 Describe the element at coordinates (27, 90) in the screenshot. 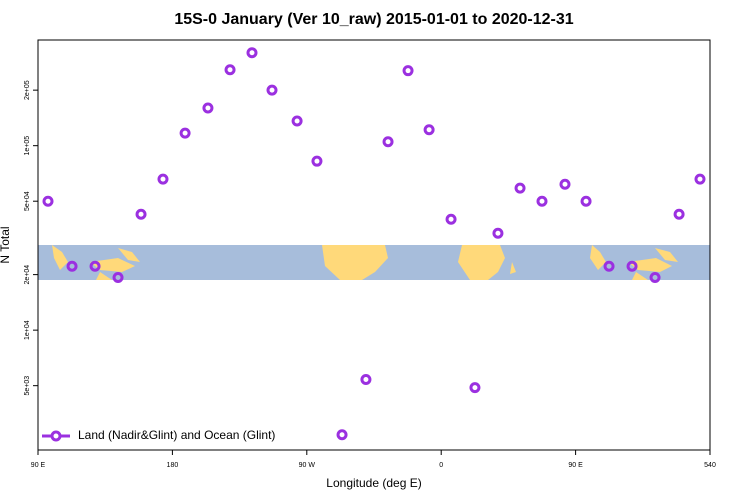

I see `y-tick-label: 2e+05` at that location.